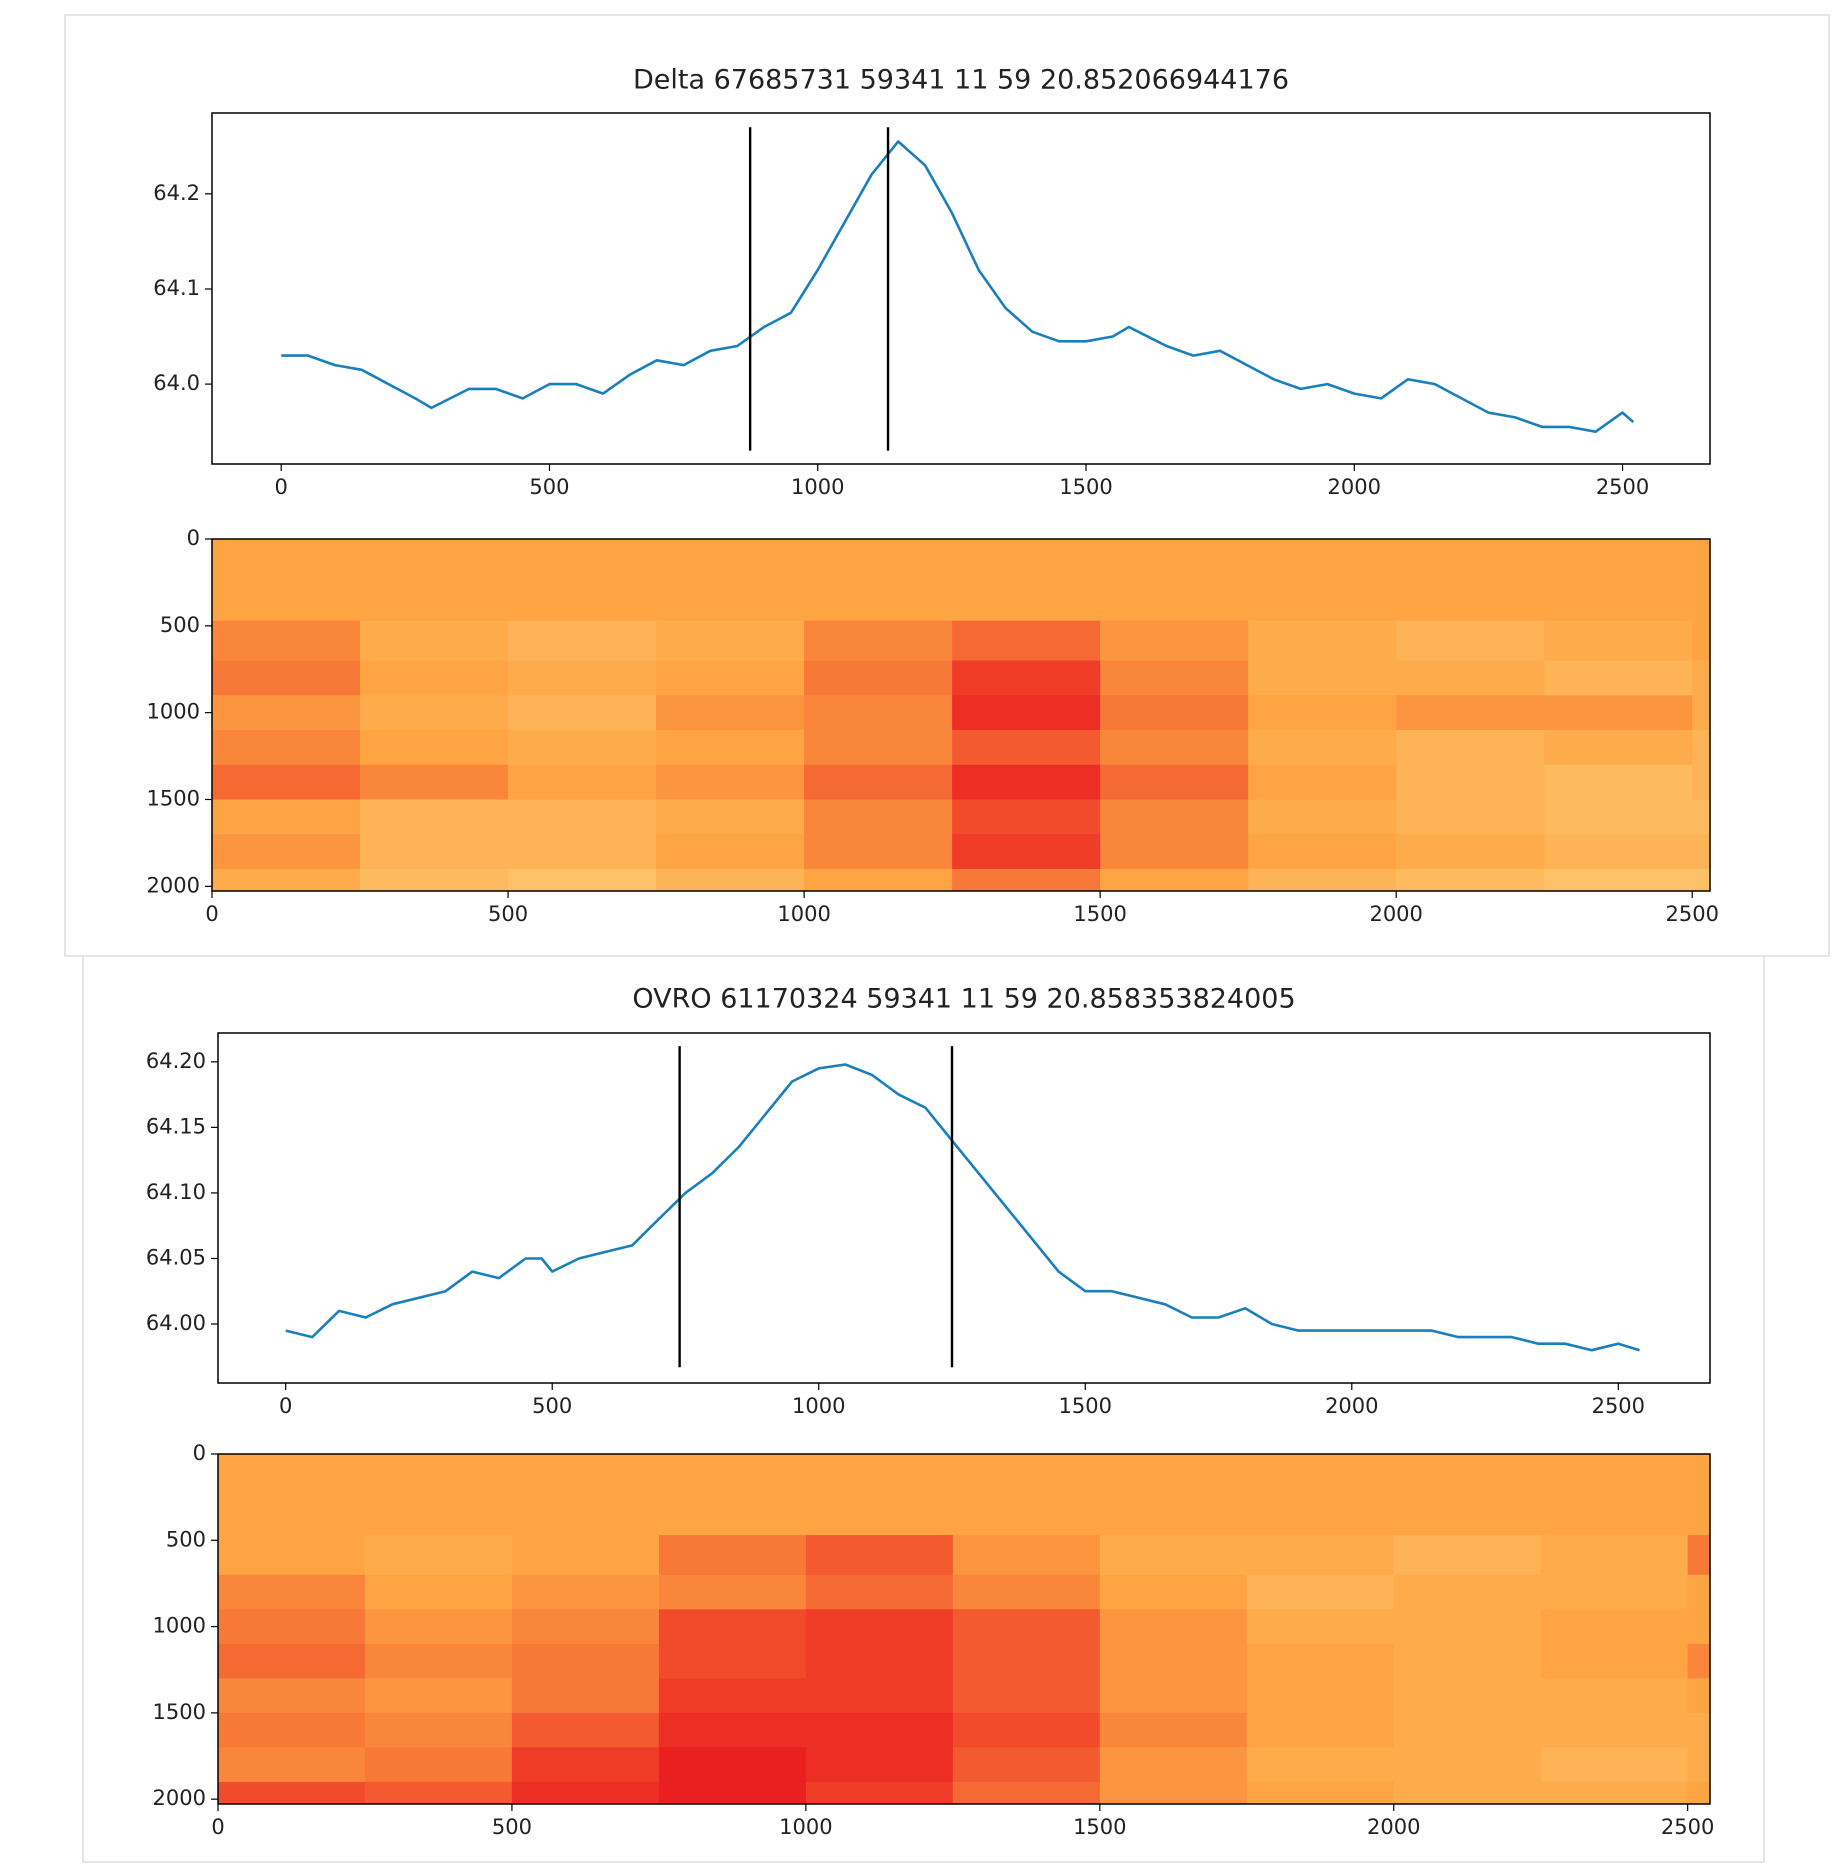  I want to click on y-tick-label: 1500, so click(173, 798).